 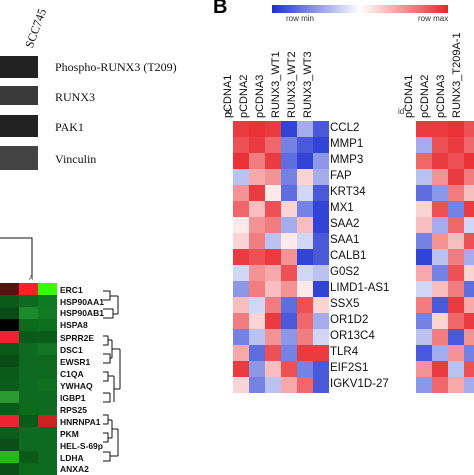 I want to click on dendro-marker: A, so click(x=31, y=279).